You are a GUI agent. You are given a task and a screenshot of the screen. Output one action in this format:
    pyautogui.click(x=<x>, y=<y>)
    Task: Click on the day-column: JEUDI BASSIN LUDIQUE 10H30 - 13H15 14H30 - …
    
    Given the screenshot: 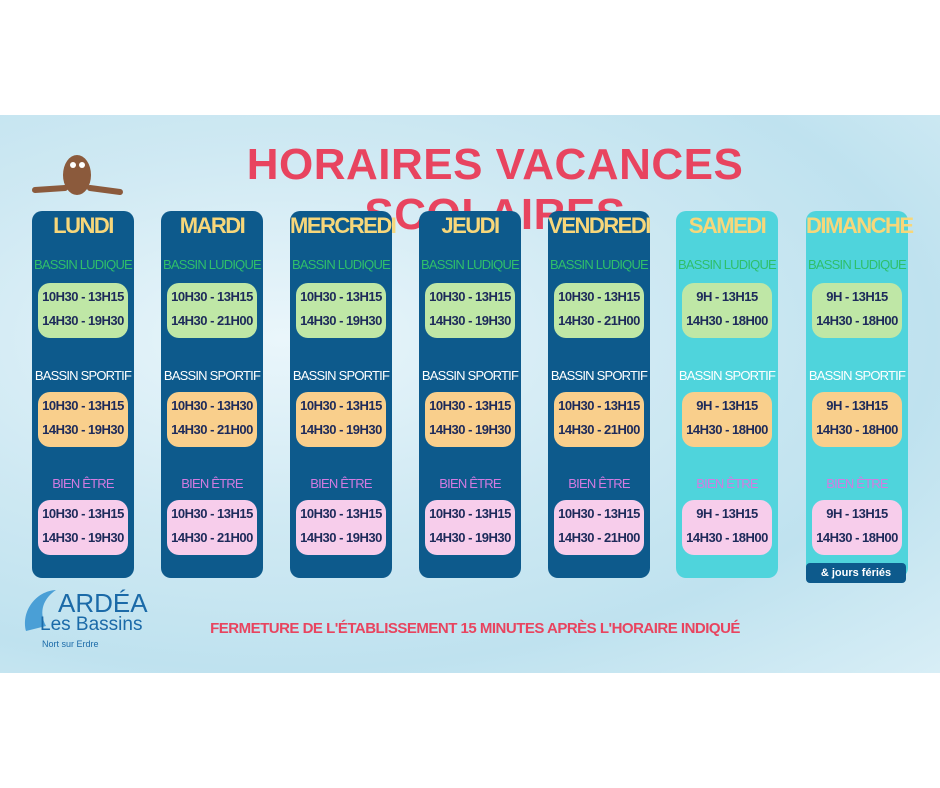 What is the action you would take?
    pyautogui.click(x=470, y=394)
    